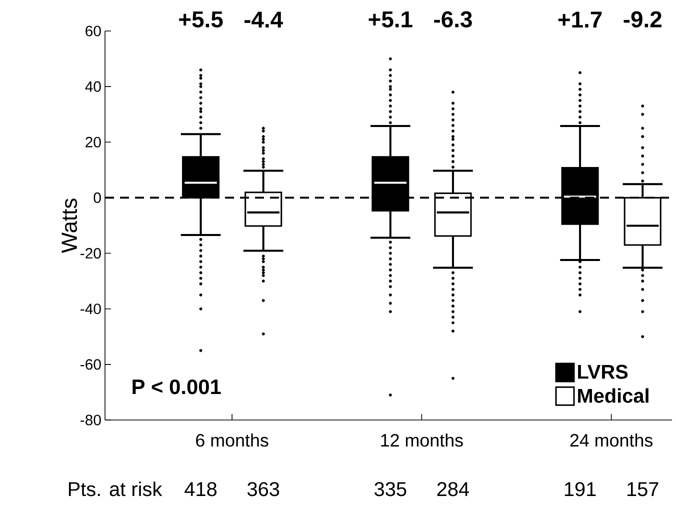  What do you see at coordinates (201, 19) in the screenshot?
I see `text: +5.5` at bounding box center [201, 19].